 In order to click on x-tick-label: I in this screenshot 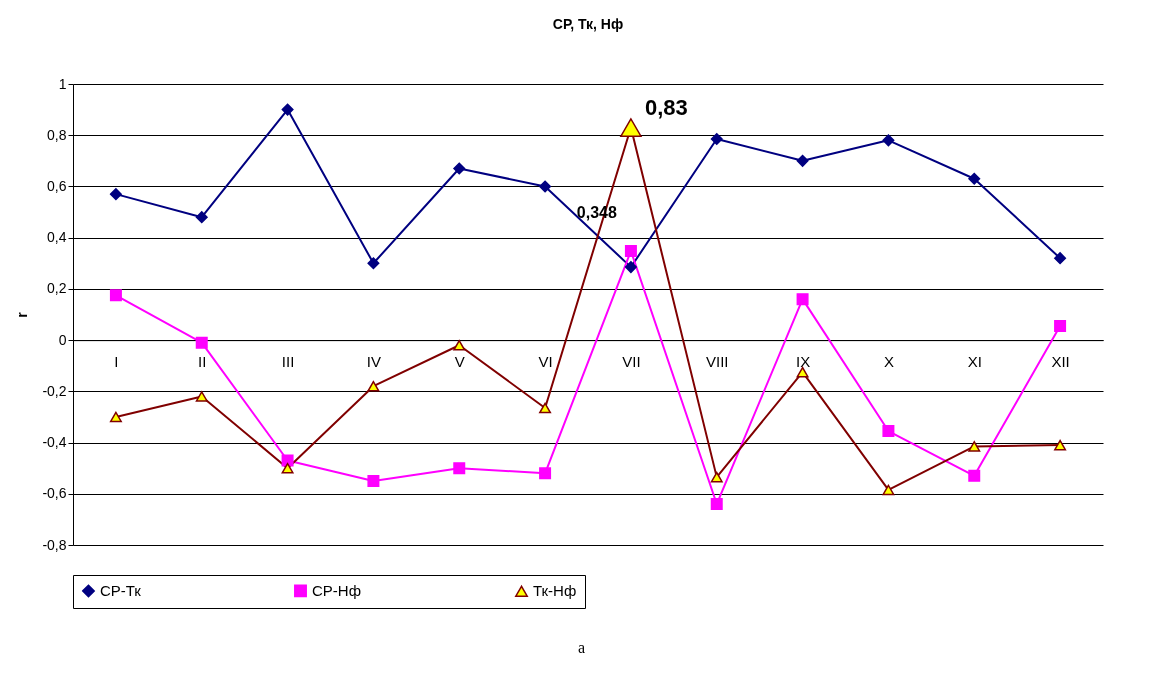, I will do `click(116, 361)`.